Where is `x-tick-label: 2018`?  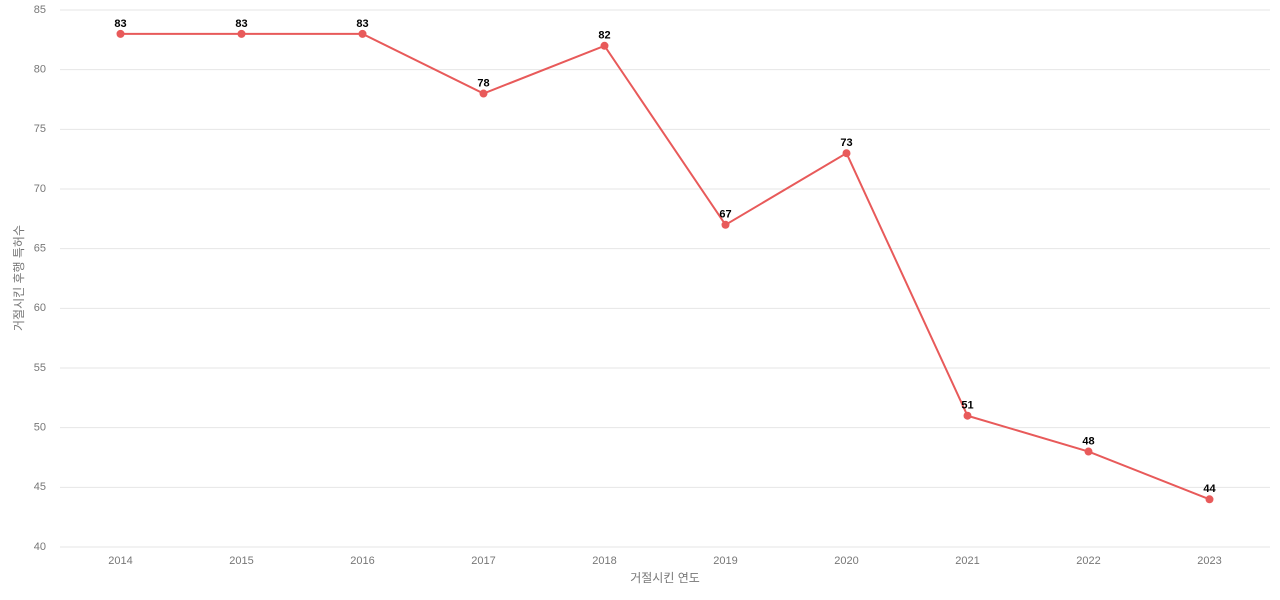
x-tick-label: 2018 is located at coordinates (604, 561).